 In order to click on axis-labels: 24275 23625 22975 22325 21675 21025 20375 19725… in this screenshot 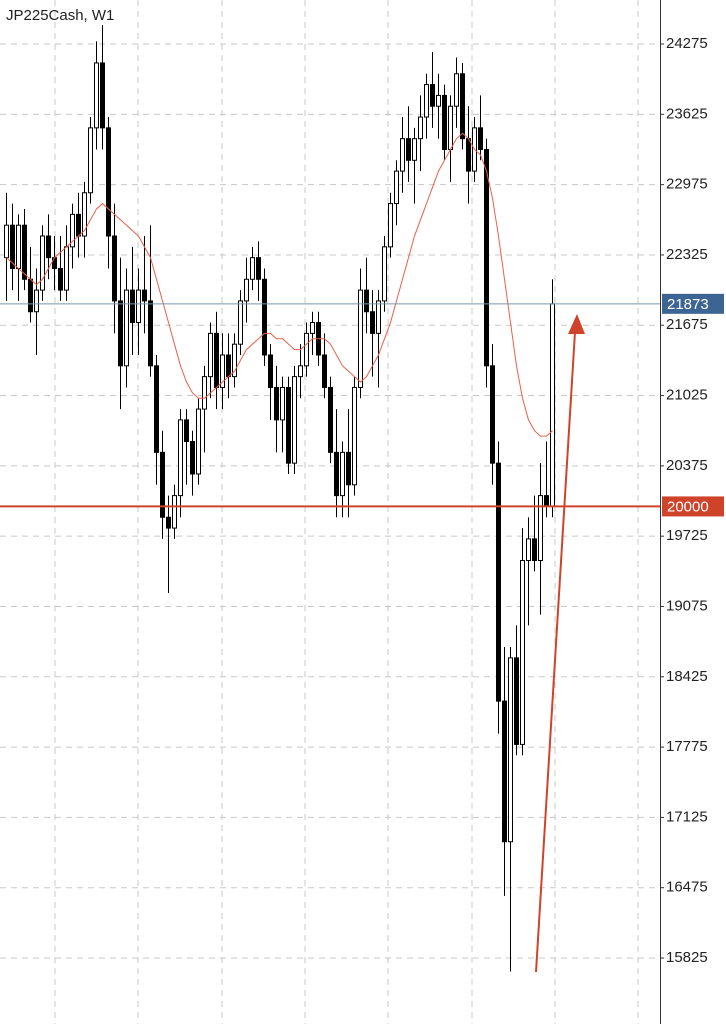, I will do `click(692, 500)`.